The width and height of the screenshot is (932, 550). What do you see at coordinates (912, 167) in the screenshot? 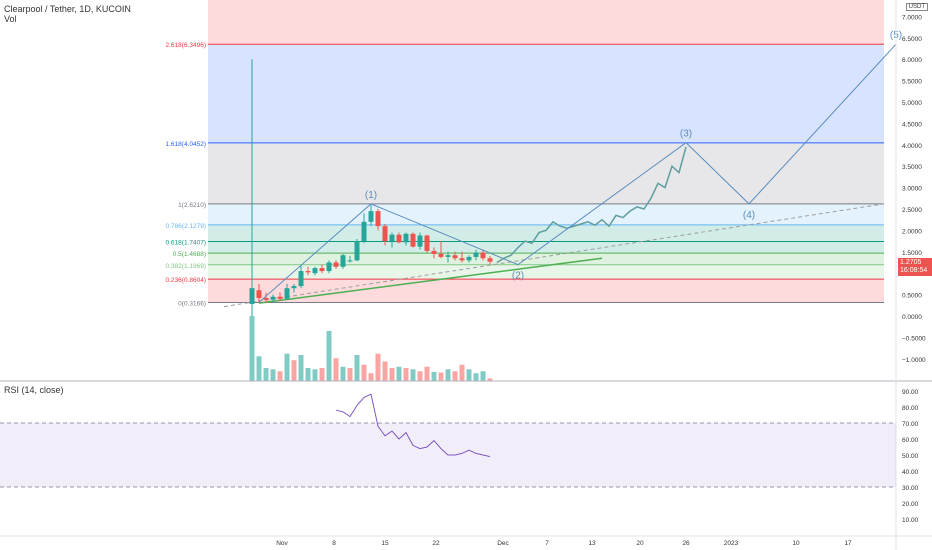
I see `price-tick-label: 3.5000` at bounding box center [912, 167].